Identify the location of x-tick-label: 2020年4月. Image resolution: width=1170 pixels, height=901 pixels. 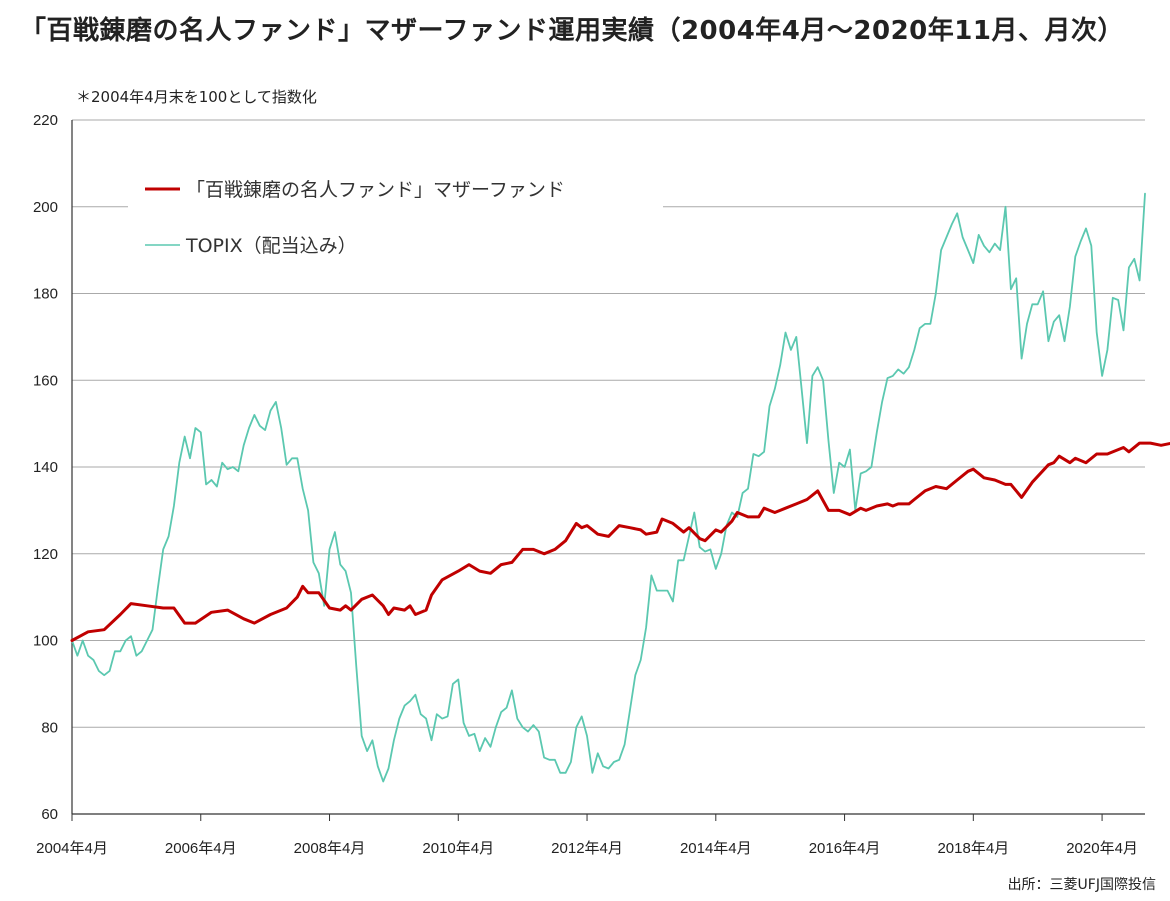
(1102, 848).